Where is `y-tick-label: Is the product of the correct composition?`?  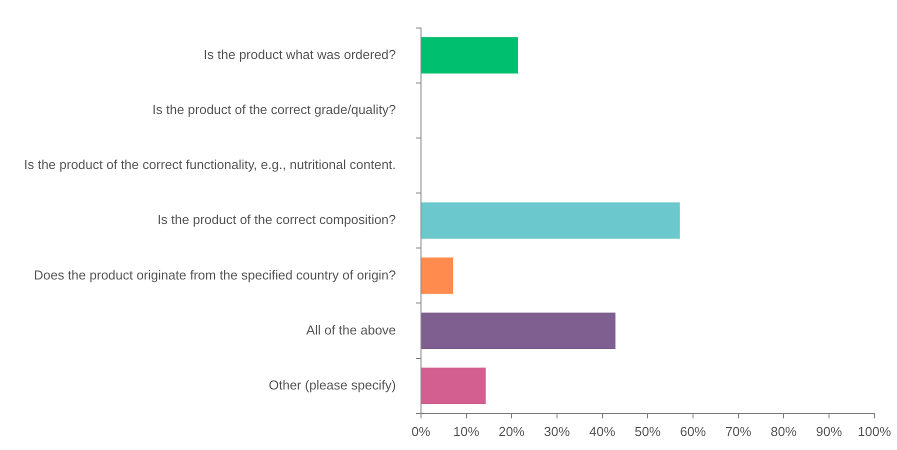 y-tick-label: Is the product of the correct composition? is located at coordinates (276, 220).